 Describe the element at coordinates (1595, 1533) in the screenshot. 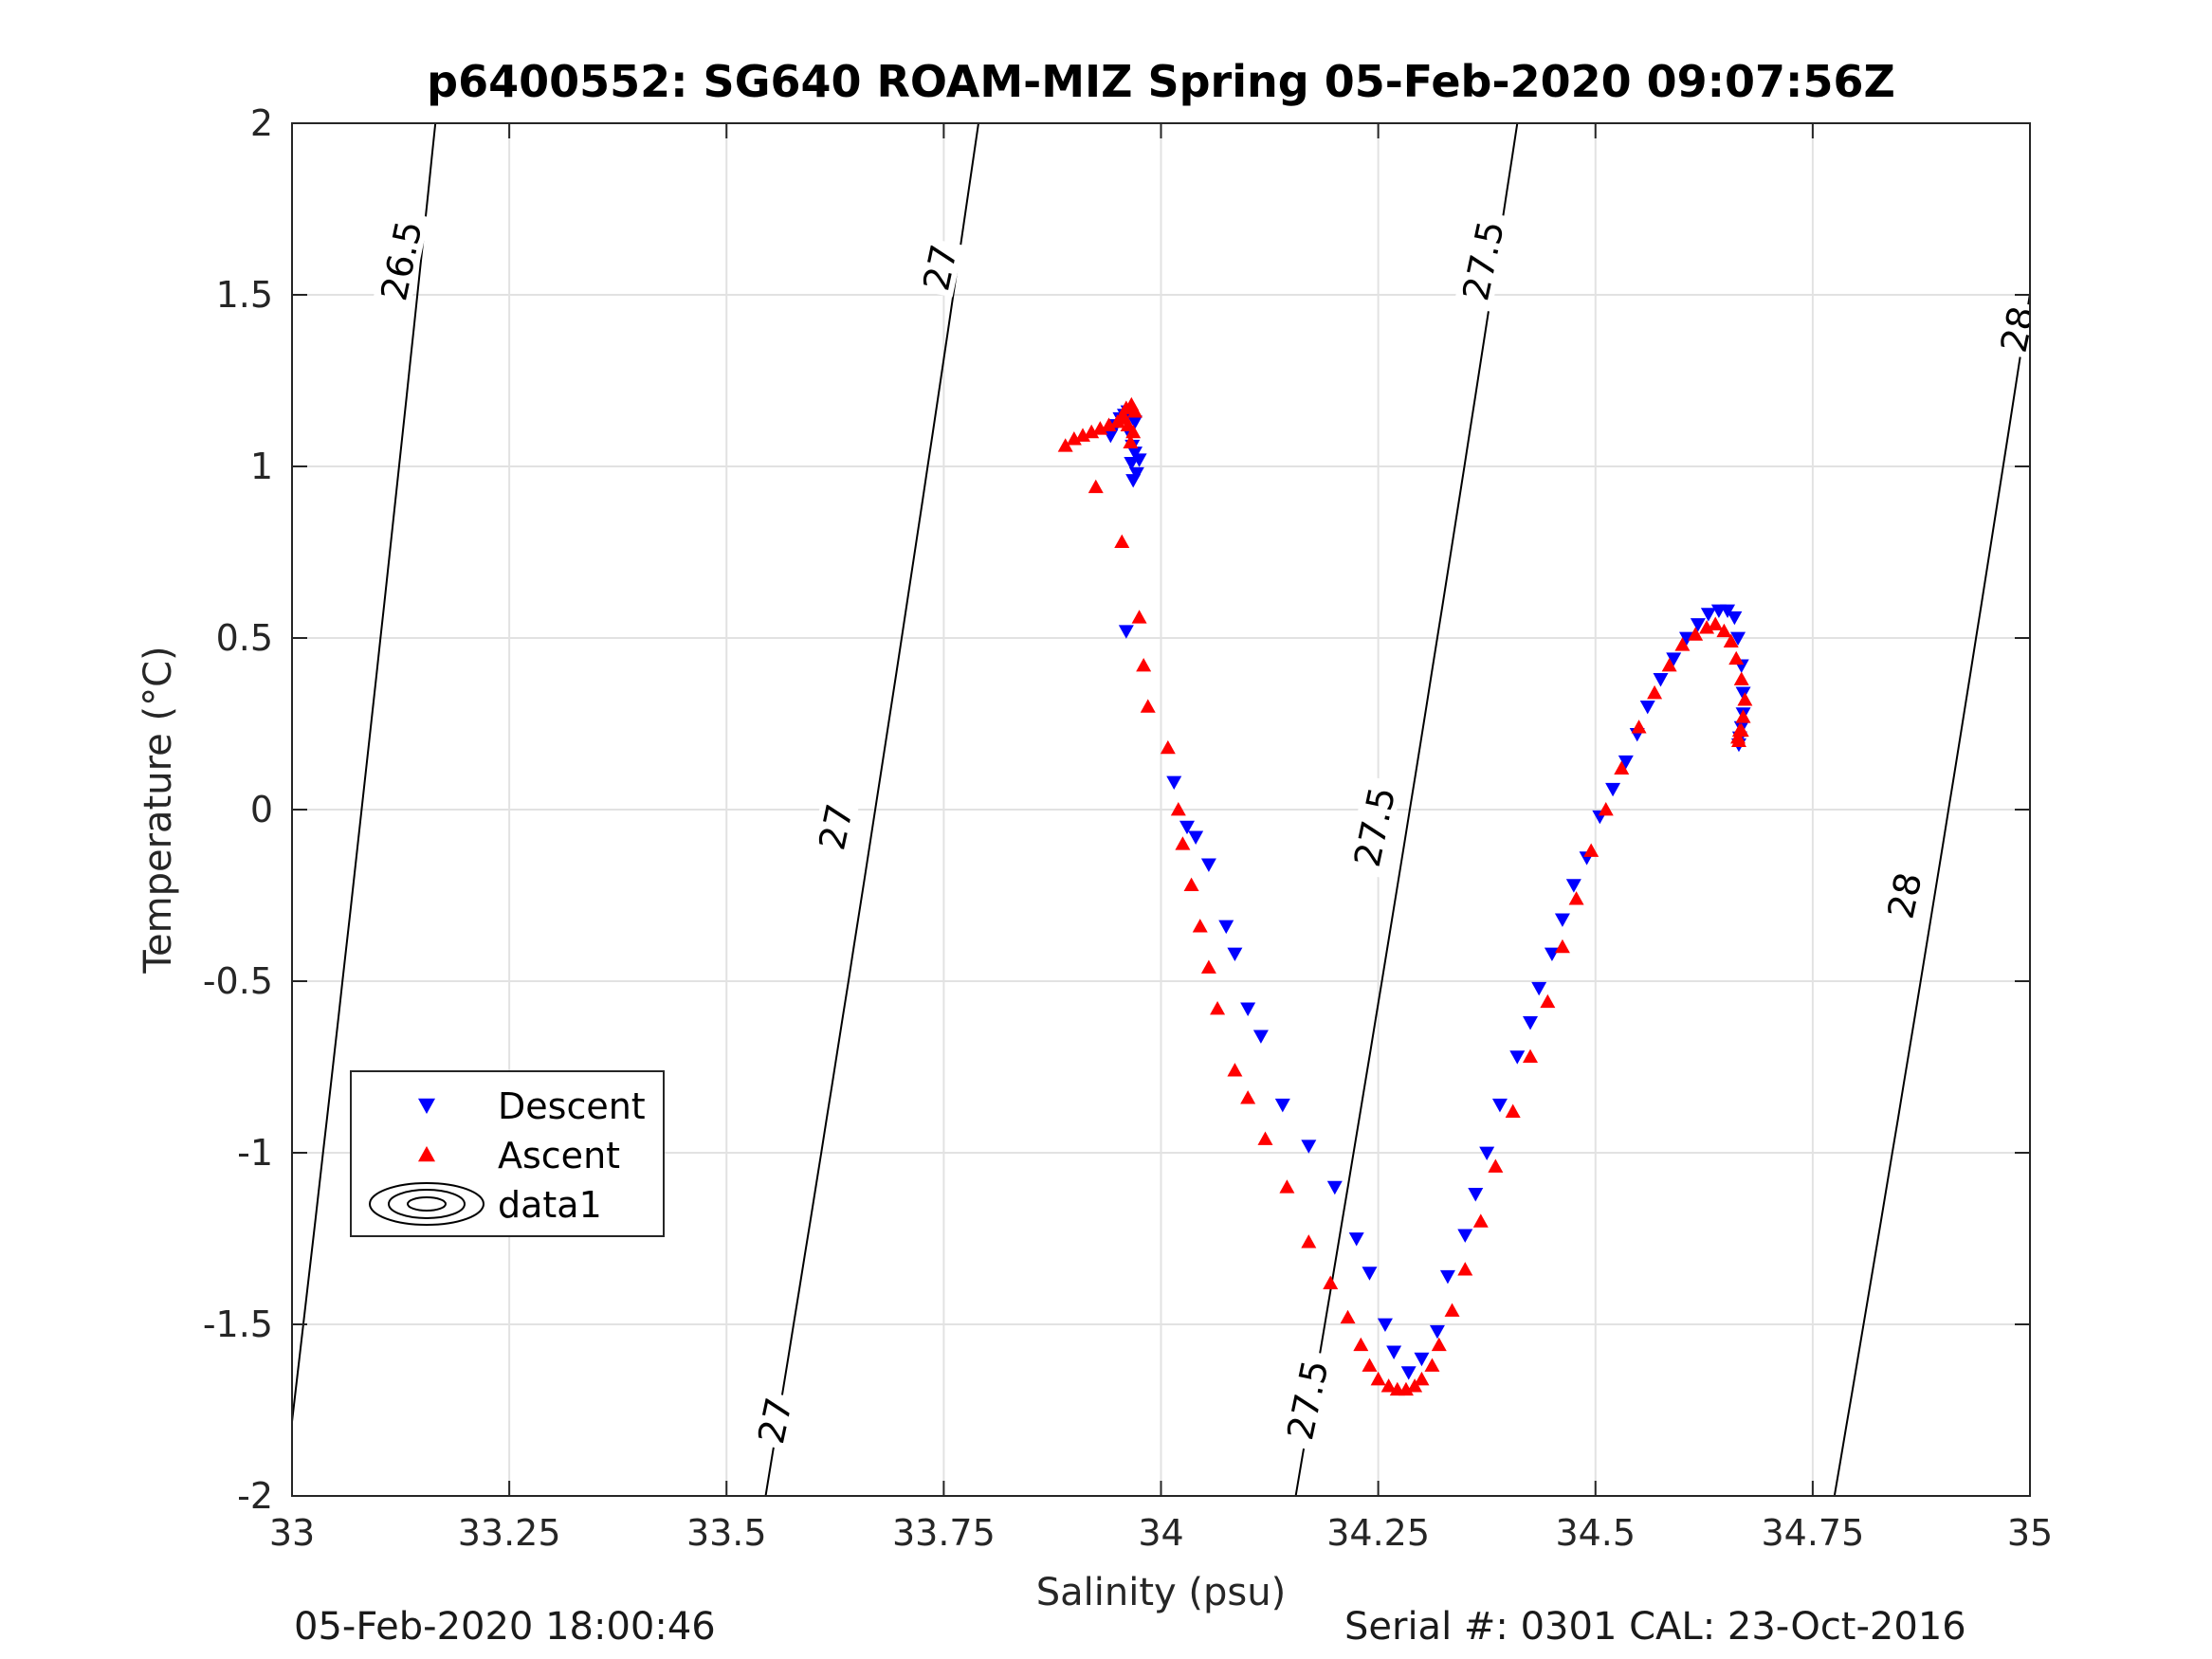

I see `x-tick-label: 34.5` at that location.